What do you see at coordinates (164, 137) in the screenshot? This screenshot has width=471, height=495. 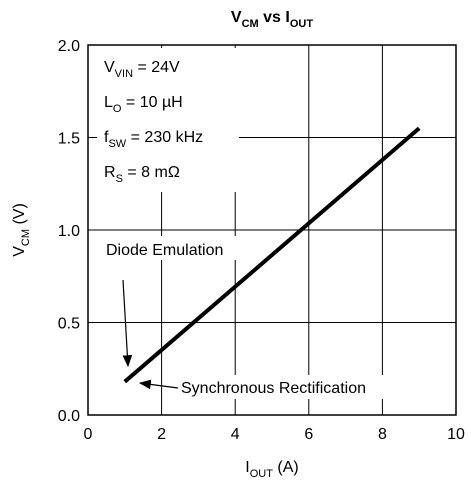 I see `condition-part: = 230 kHz` at bounding box center [164, 137].